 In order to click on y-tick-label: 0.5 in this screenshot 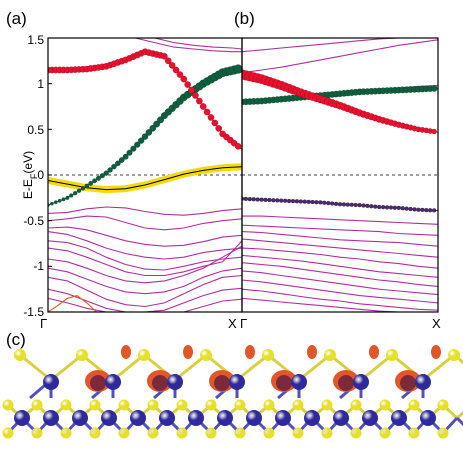, I will do `click(35, 130)`.